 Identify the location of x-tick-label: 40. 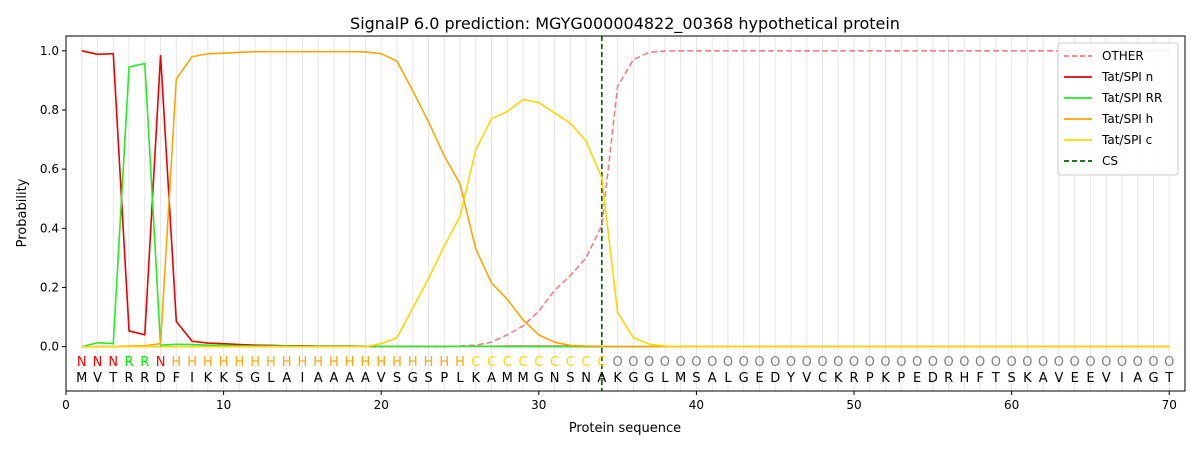
(696, 405).